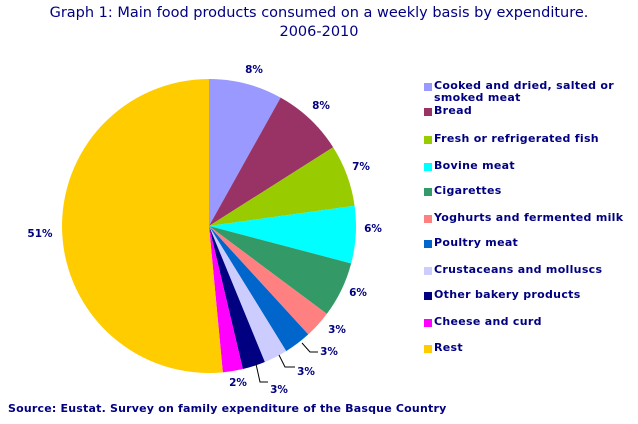 The width and height of the screenshot is (638, 424). Describe the element at coordinates (531, 166) in the screenshot. I see `legend-item: Bovine meat` at that location.